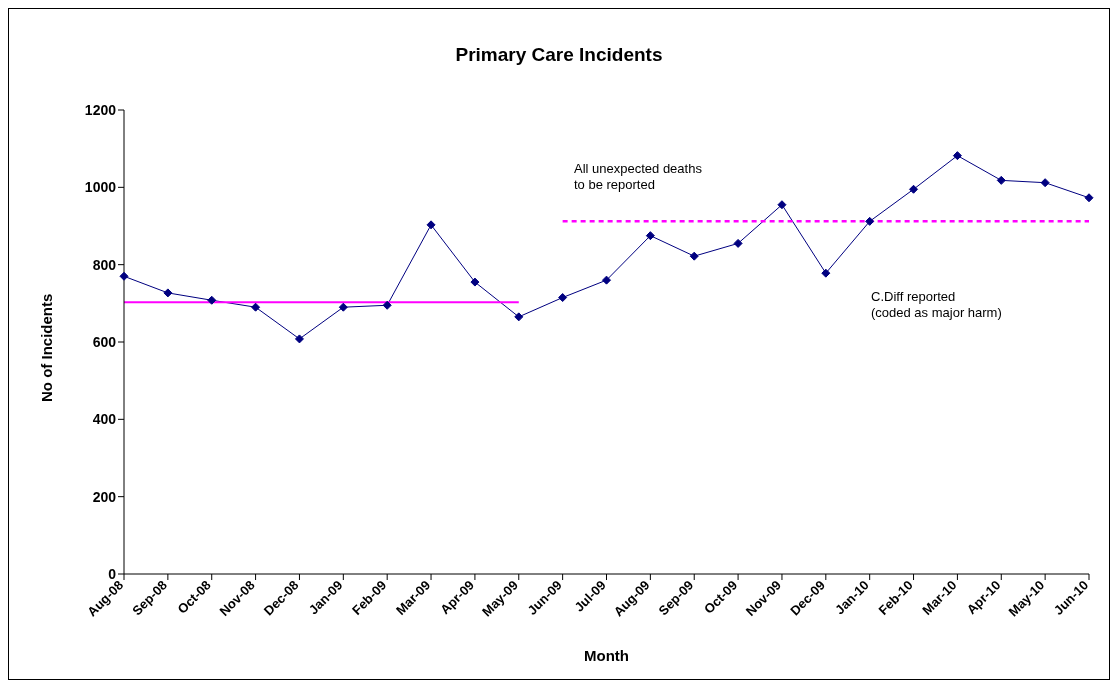  I want to click on y-tick-label: 1200, so click(100, 109).